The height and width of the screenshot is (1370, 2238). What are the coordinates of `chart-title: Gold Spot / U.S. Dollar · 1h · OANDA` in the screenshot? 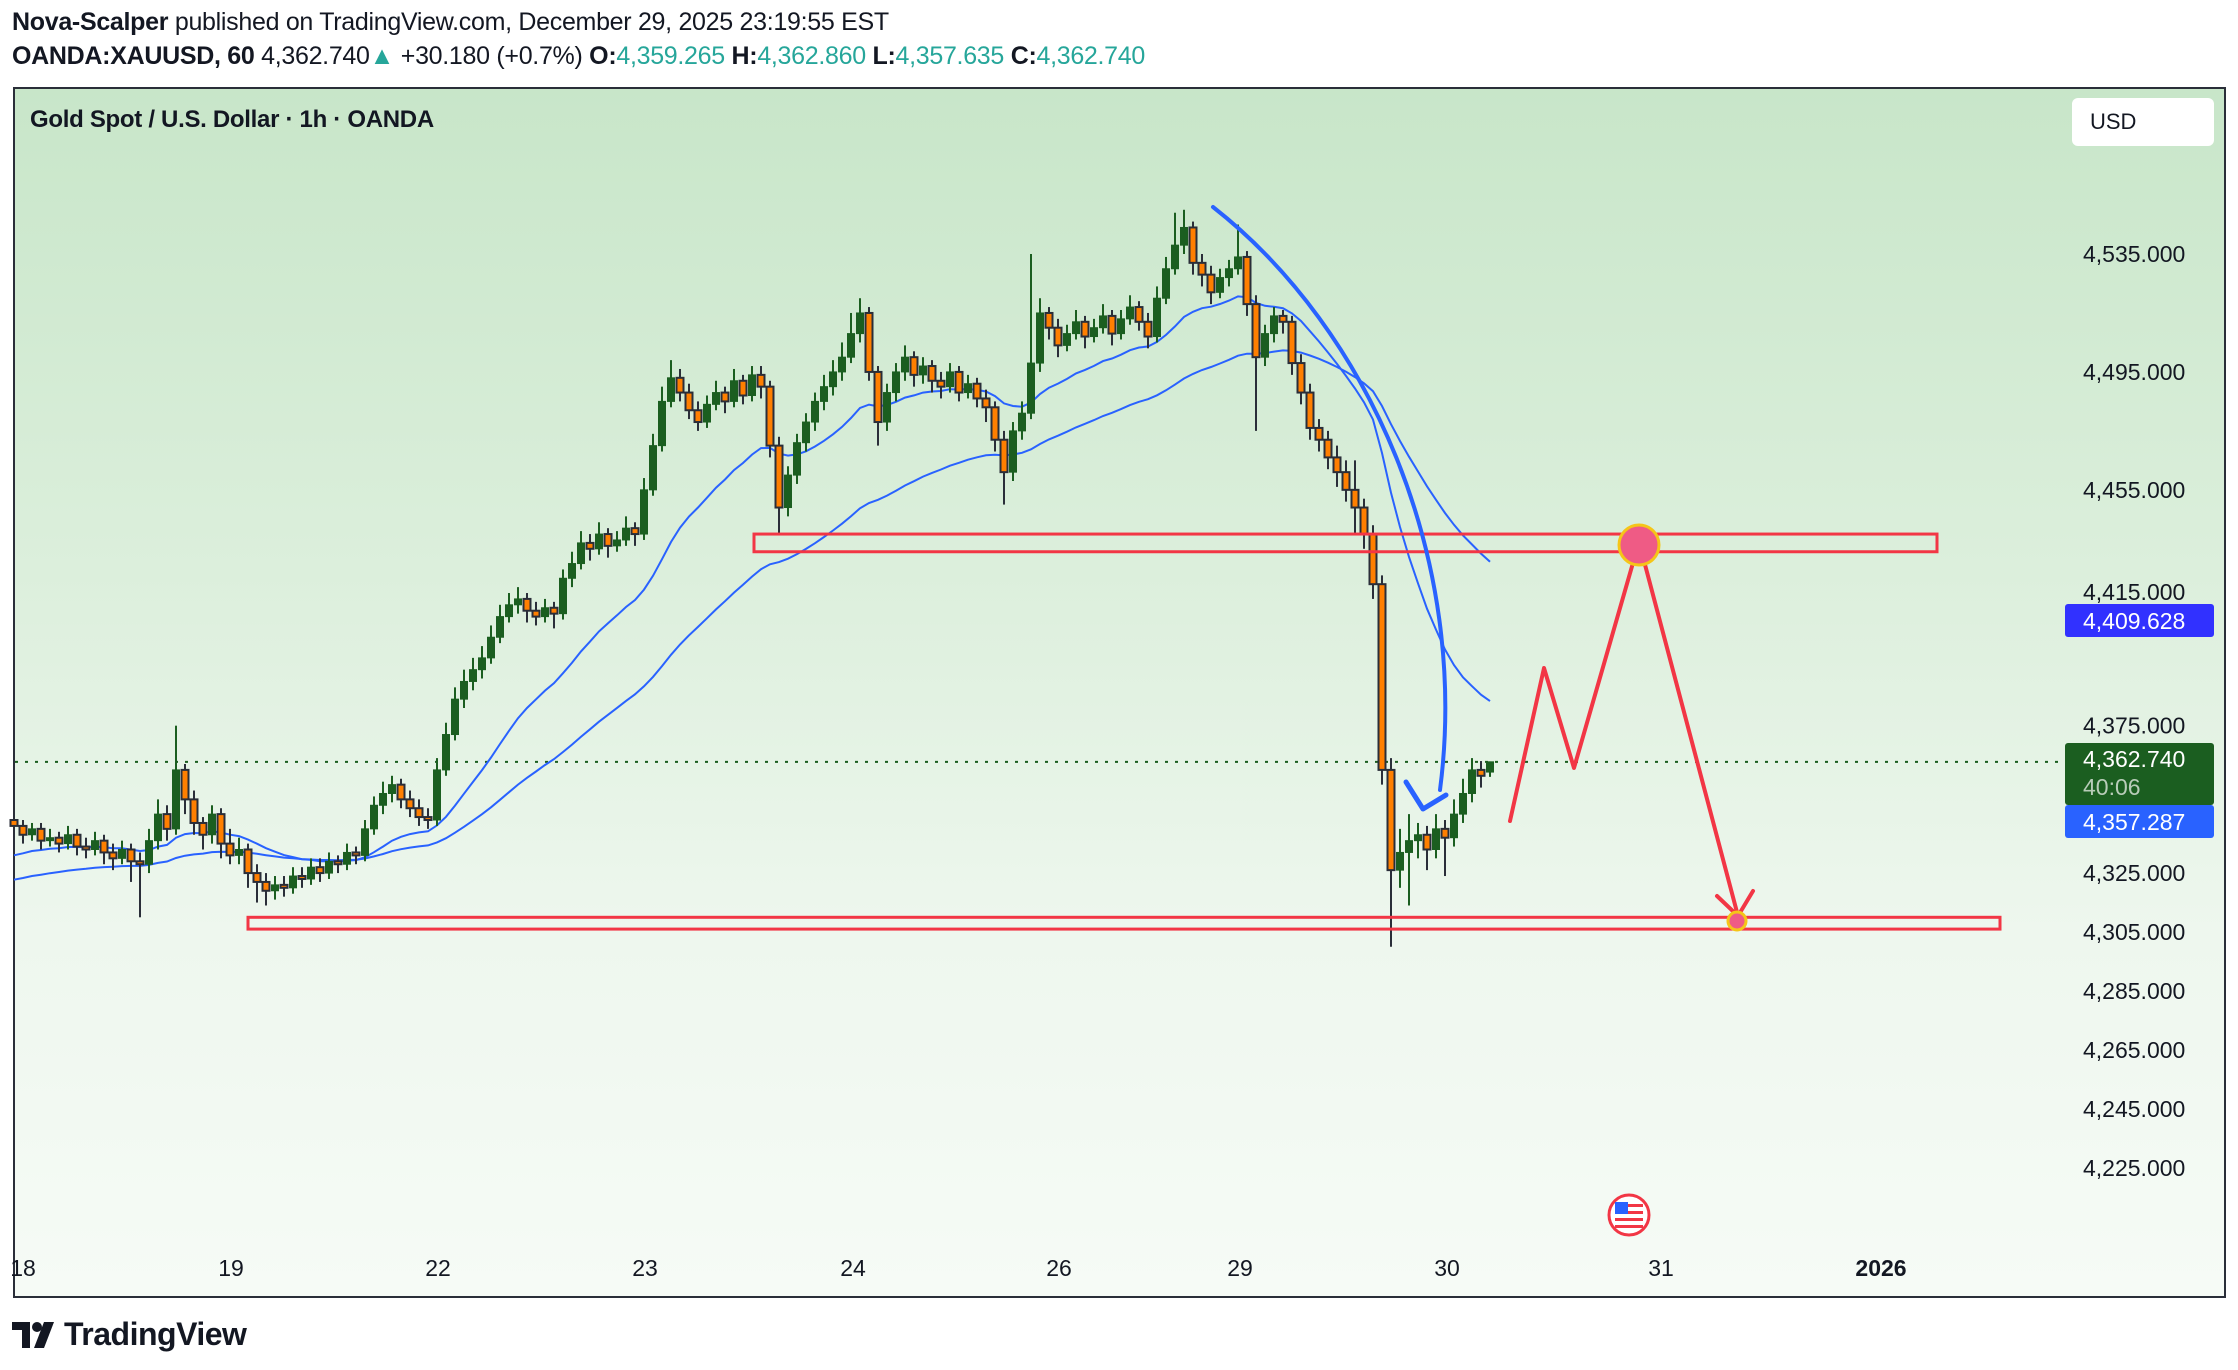 It's located at (232, 119).